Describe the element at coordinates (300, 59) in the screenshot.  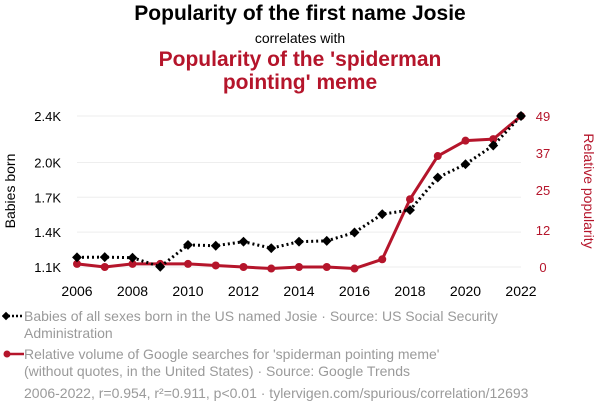
I see `chart-title-secondary-line1: Popularity of the 'spiderman` at that location.